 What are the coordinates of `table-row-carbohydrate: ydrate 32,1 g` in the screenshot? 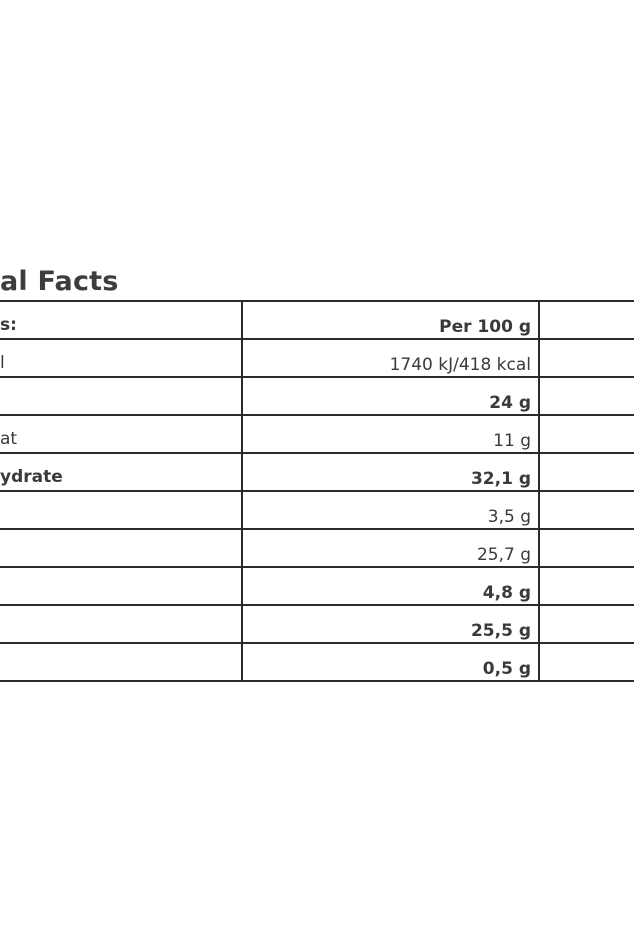 It's located at (317, 471).